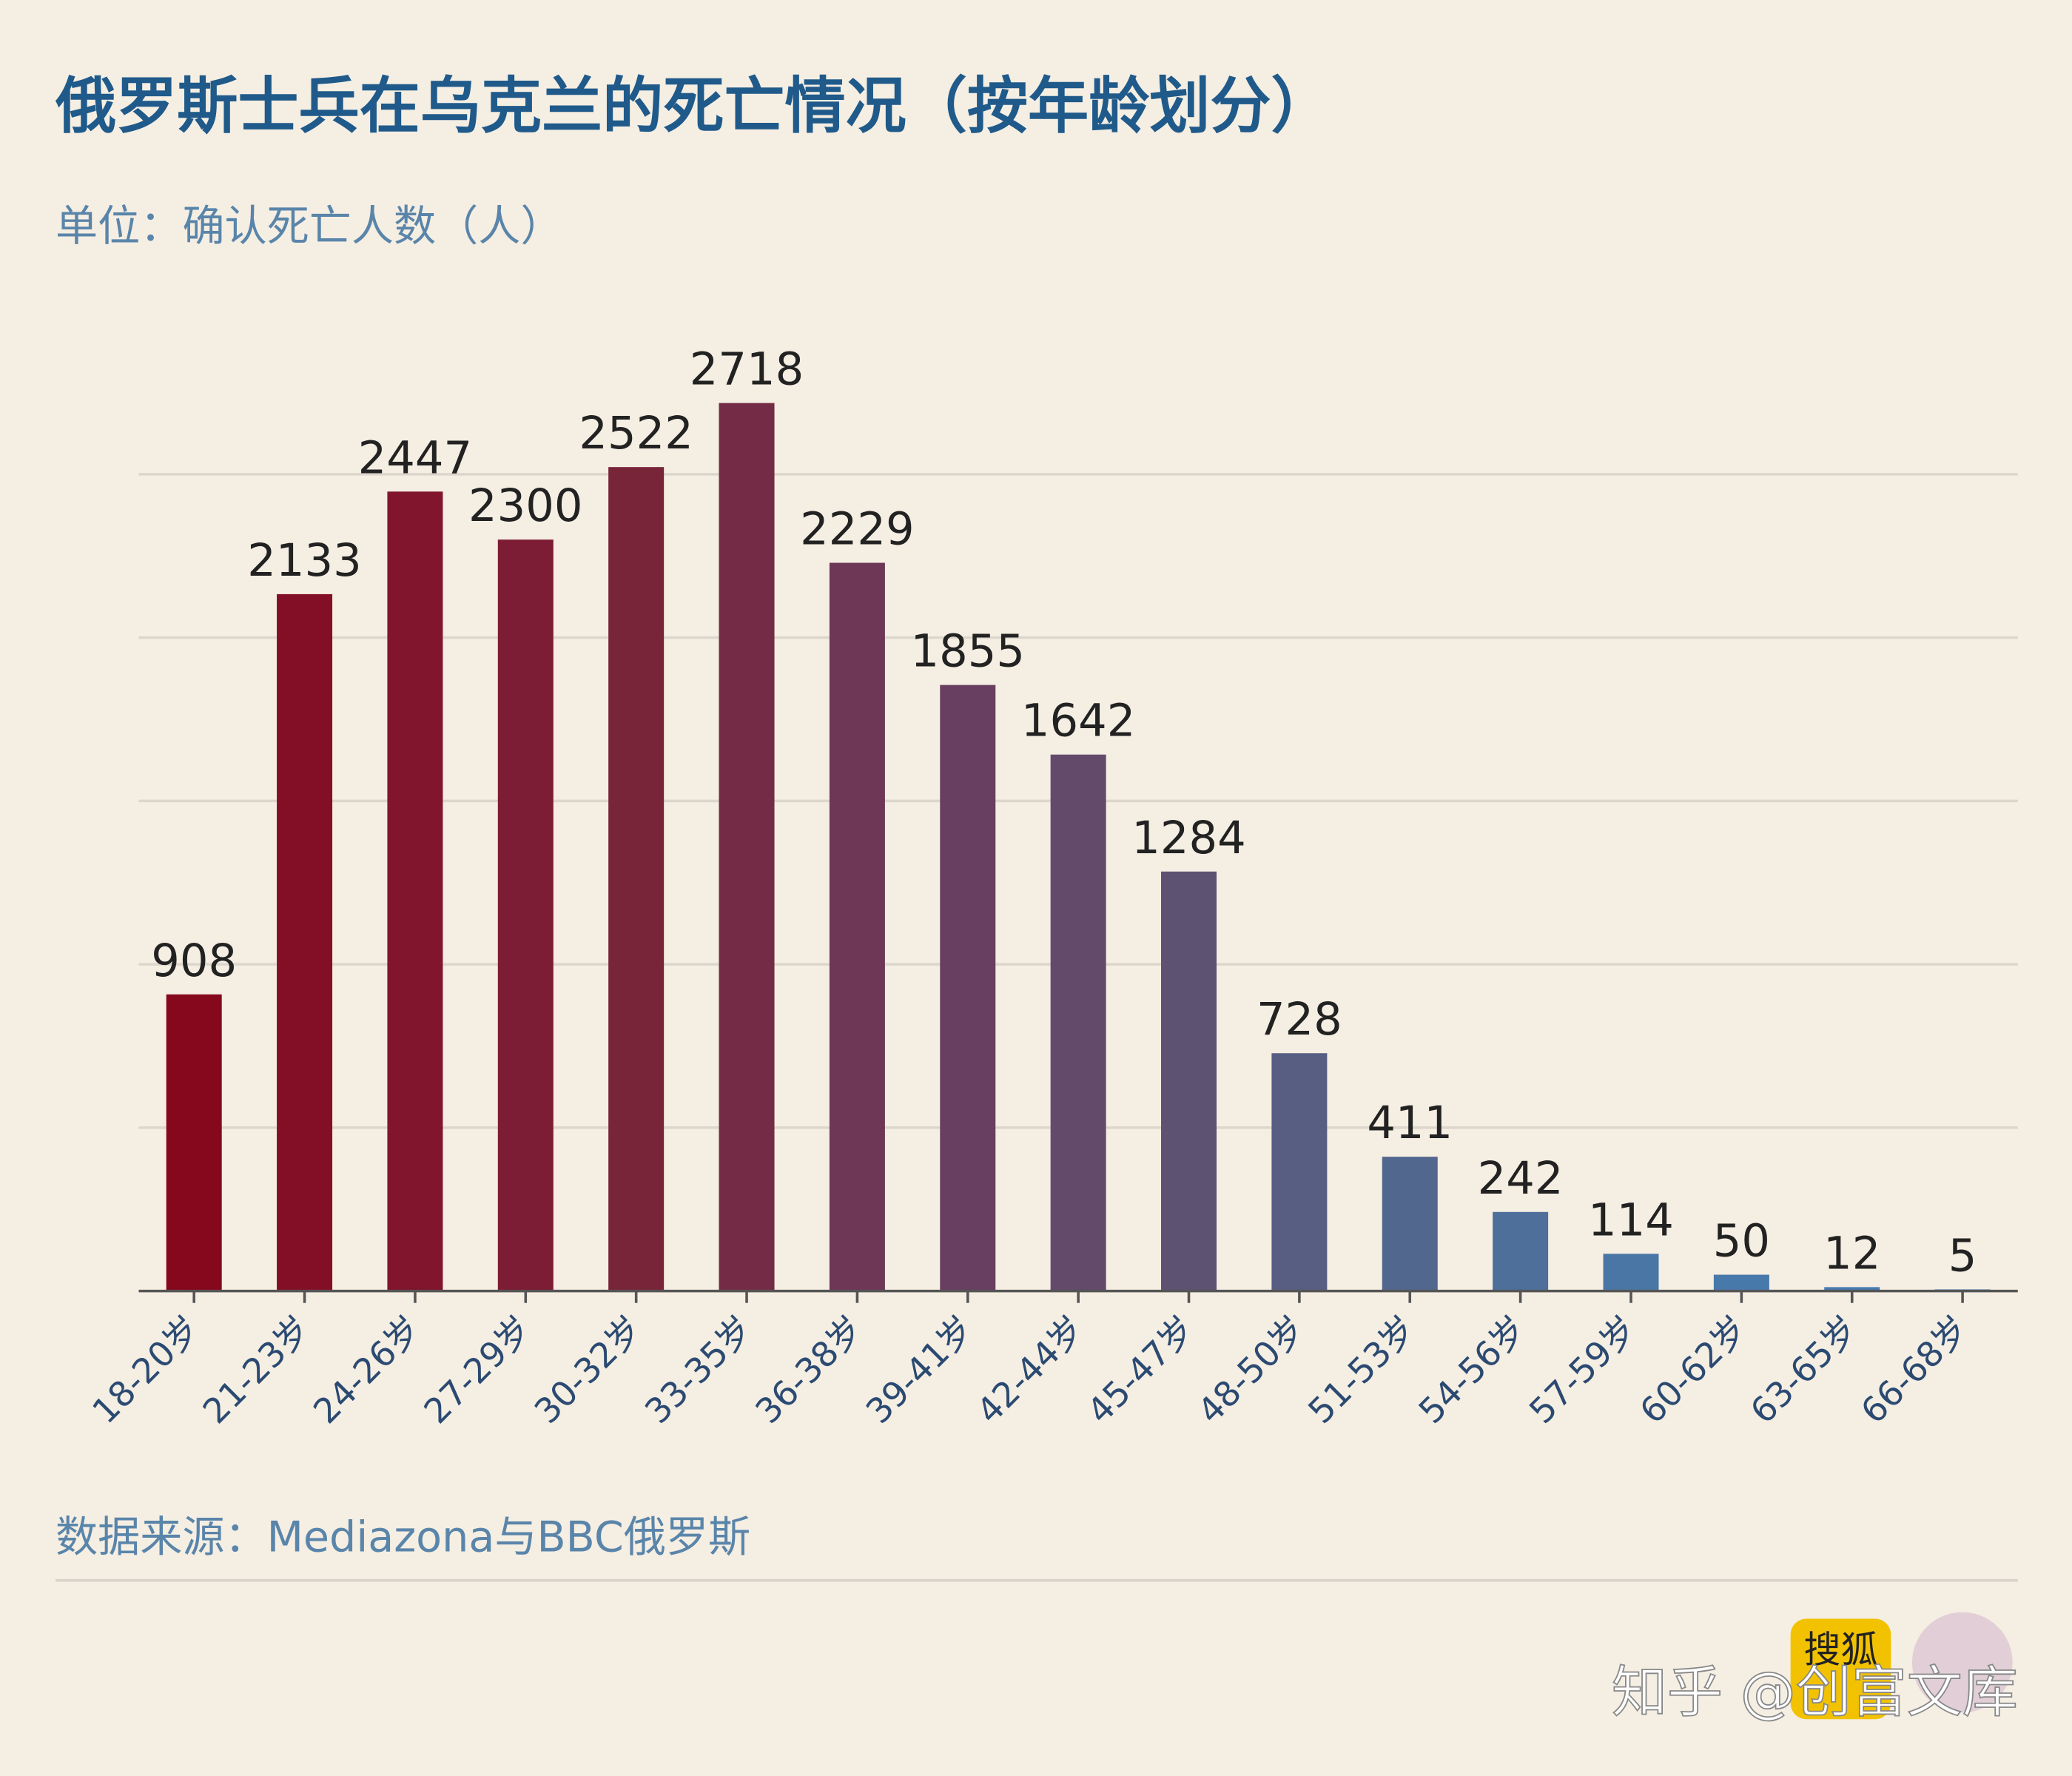 Image resolution: width=2072 pixels, height=1776 pixels. I want to click on value-label: 1642, so click(1078, 721).